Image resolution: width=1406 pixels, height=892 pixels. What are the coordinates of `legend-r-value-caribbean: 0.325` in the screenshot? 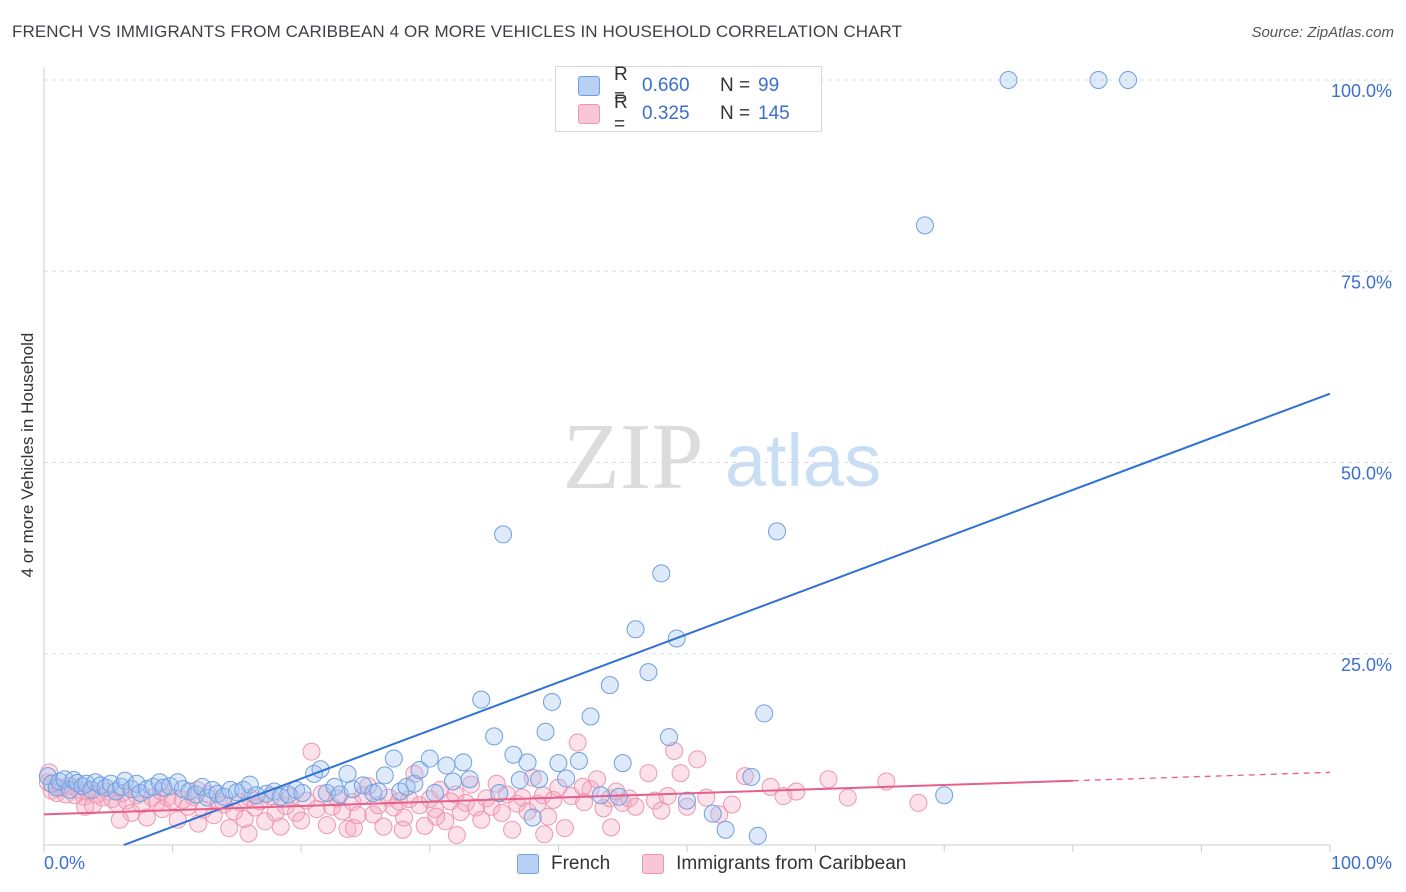 It's located at (666, 113).